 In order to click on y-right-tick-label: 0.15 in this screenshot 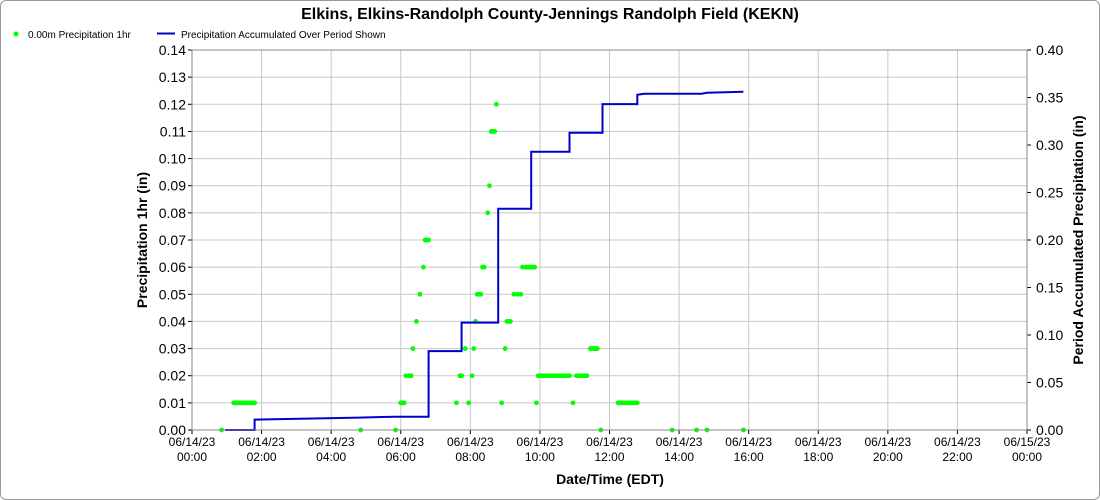, I will do `click(1049, 288)`.